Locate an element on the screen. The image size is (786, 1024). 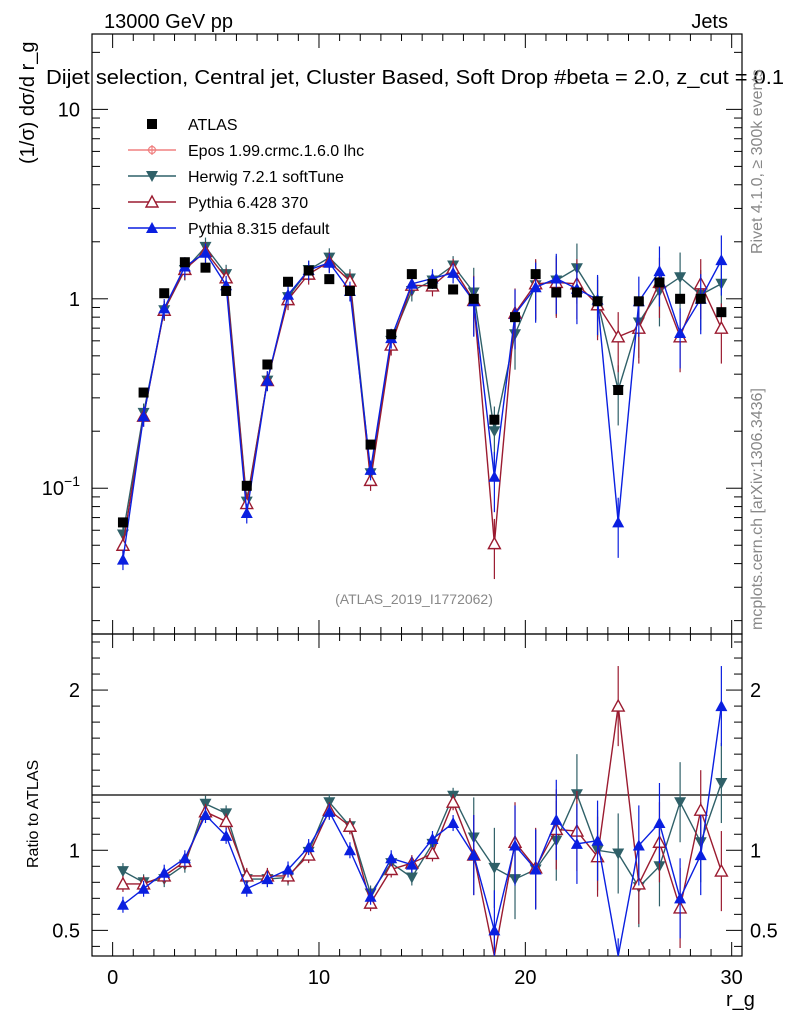
ratio-y-tick-label: 2 is located at coordinates (74, 691).